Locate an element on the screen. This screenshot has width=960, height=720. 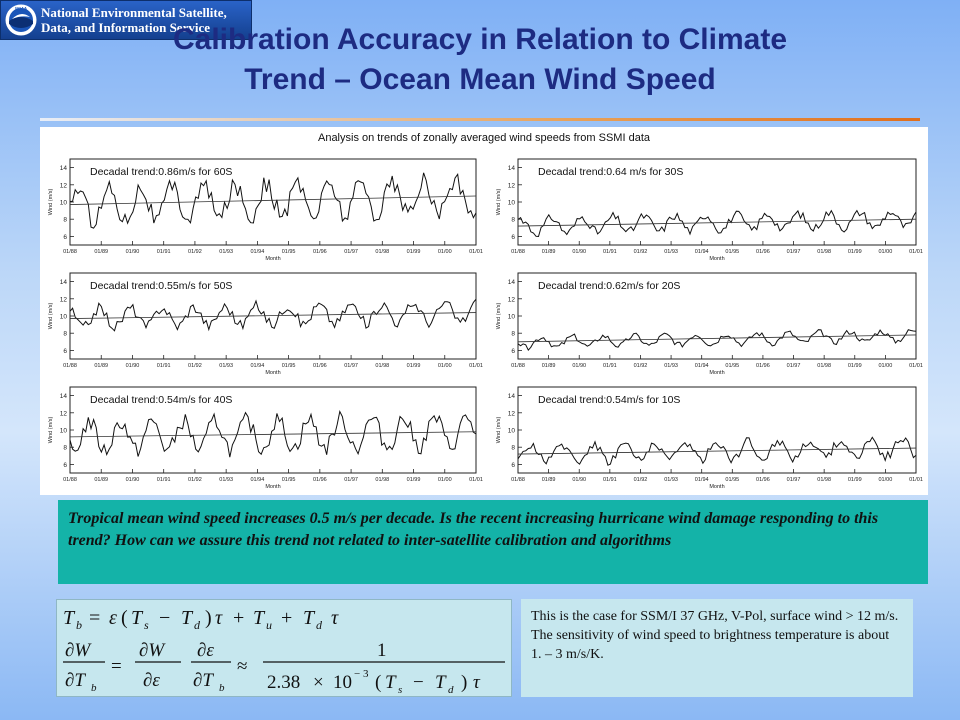
eq2-tau: τ is located at coordinates (477, 682).